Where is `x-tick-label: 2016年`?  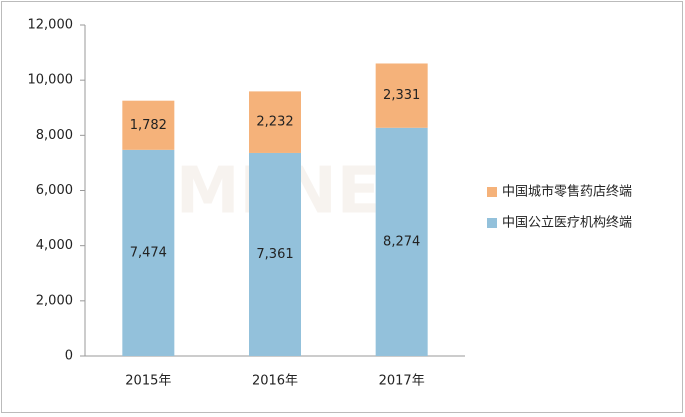 x-tick-label: 2016年 is located at coordinates (275, 381).